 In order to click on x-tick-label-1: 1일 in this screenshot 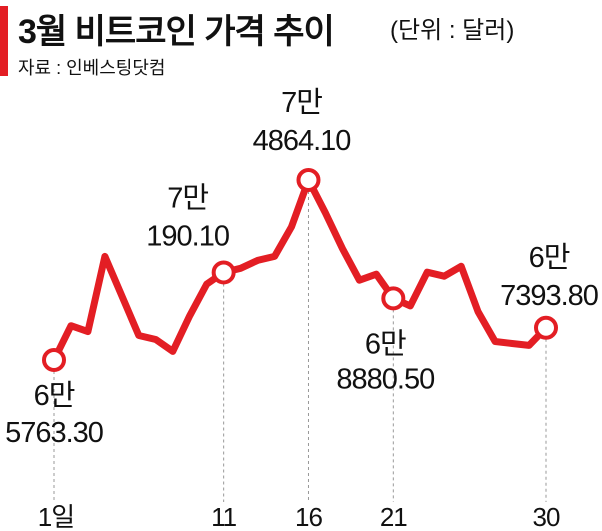, I will do `click(56, 516)`.